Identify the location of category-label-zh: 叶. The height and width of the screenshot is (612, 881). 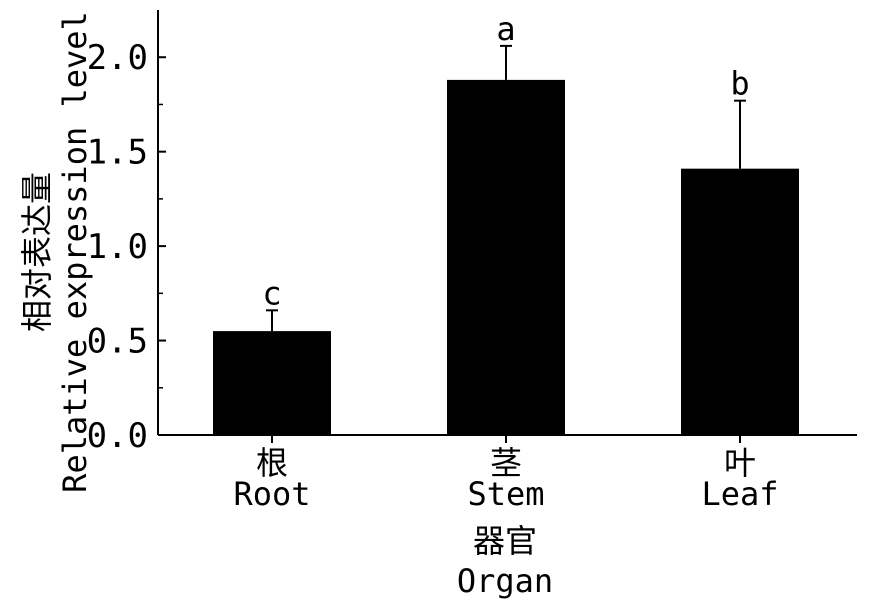
(740, 463).